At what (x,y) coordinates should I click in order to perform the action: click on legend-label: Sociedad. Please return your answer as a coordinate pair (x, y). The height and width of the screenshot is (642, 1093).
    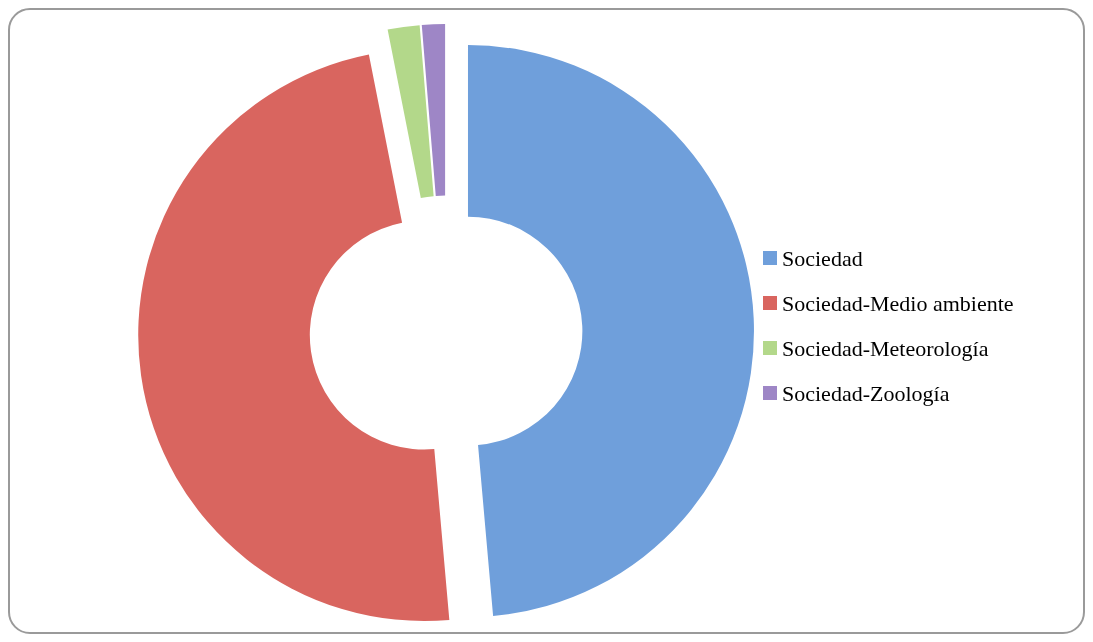
    Looking at the image, I should click on (822, 258).